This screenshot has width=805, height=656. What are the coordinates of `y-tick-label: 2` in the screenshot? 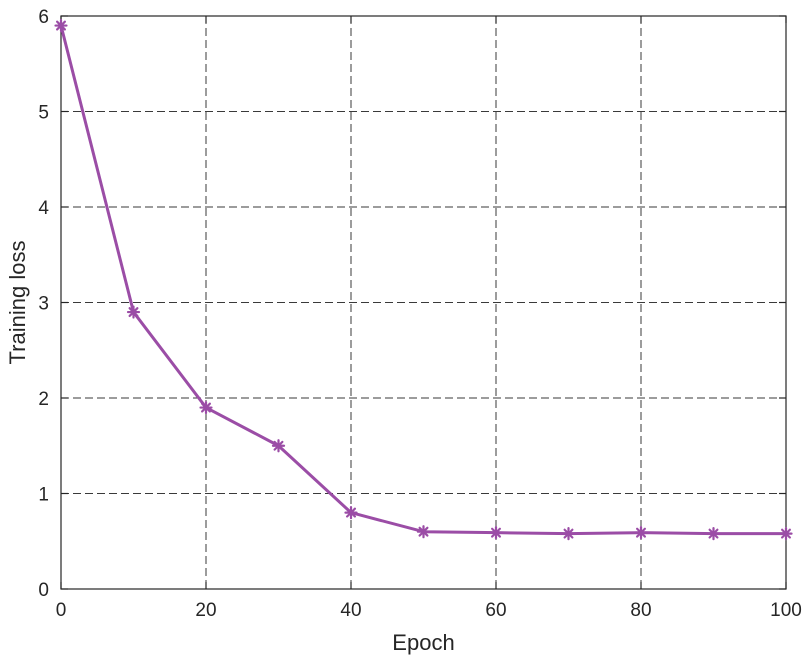 It's located at (43, 399).